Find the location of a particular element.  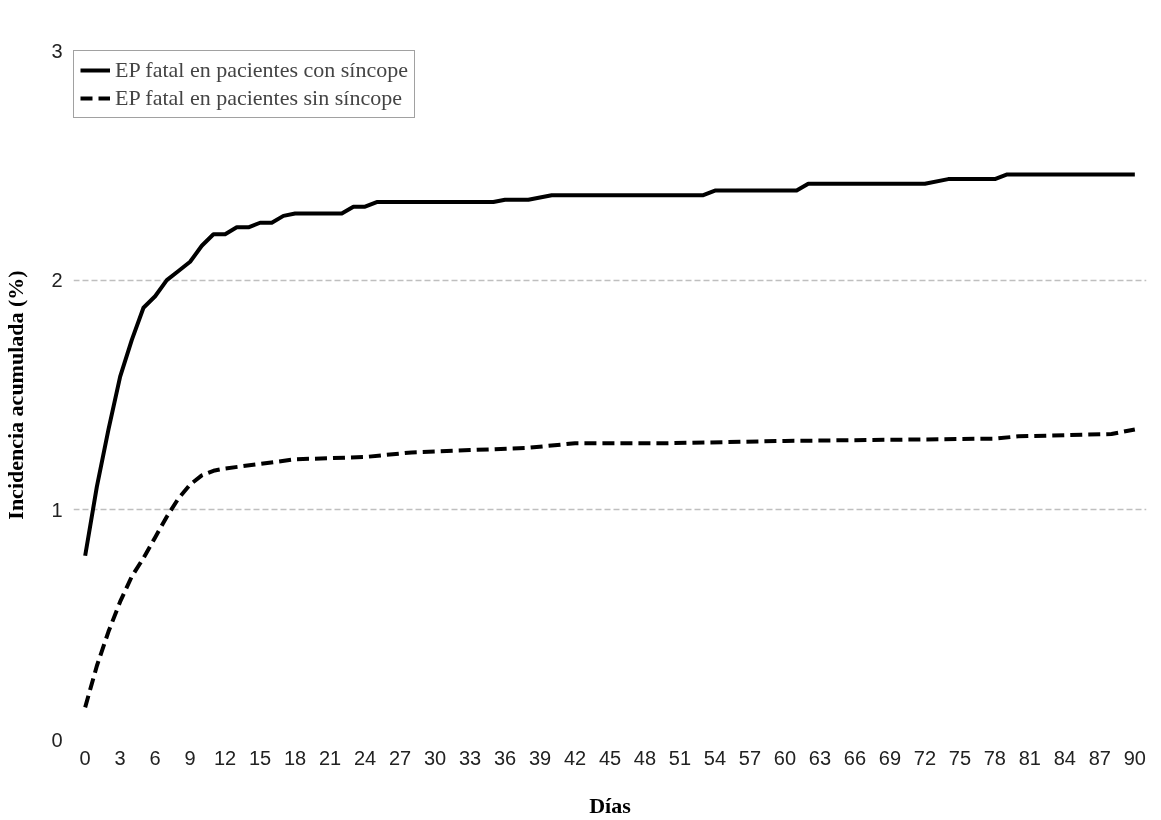

x-tick-label: 60 is located at coordinates (785, 757).